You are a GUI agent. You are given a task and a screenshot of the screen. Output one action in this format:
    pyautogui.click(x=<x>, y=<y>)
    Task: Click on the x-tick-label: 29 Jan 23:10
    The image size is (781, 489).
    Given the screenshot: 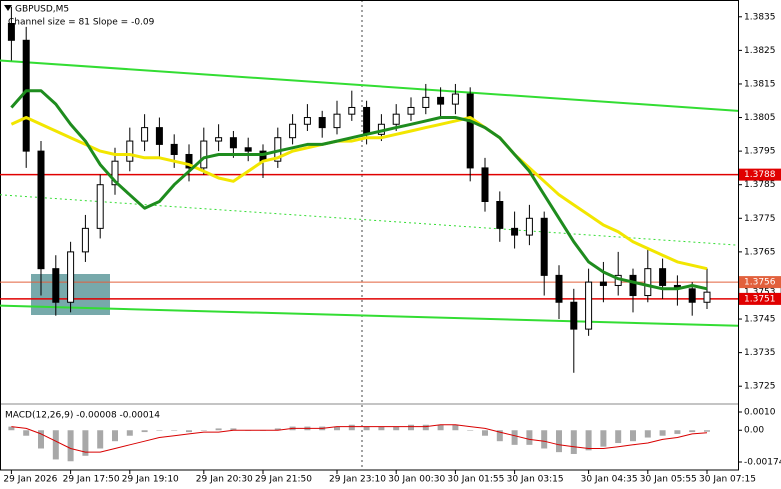 What is the action you would take?
    pyautogui.click(x=357, y=480)
    